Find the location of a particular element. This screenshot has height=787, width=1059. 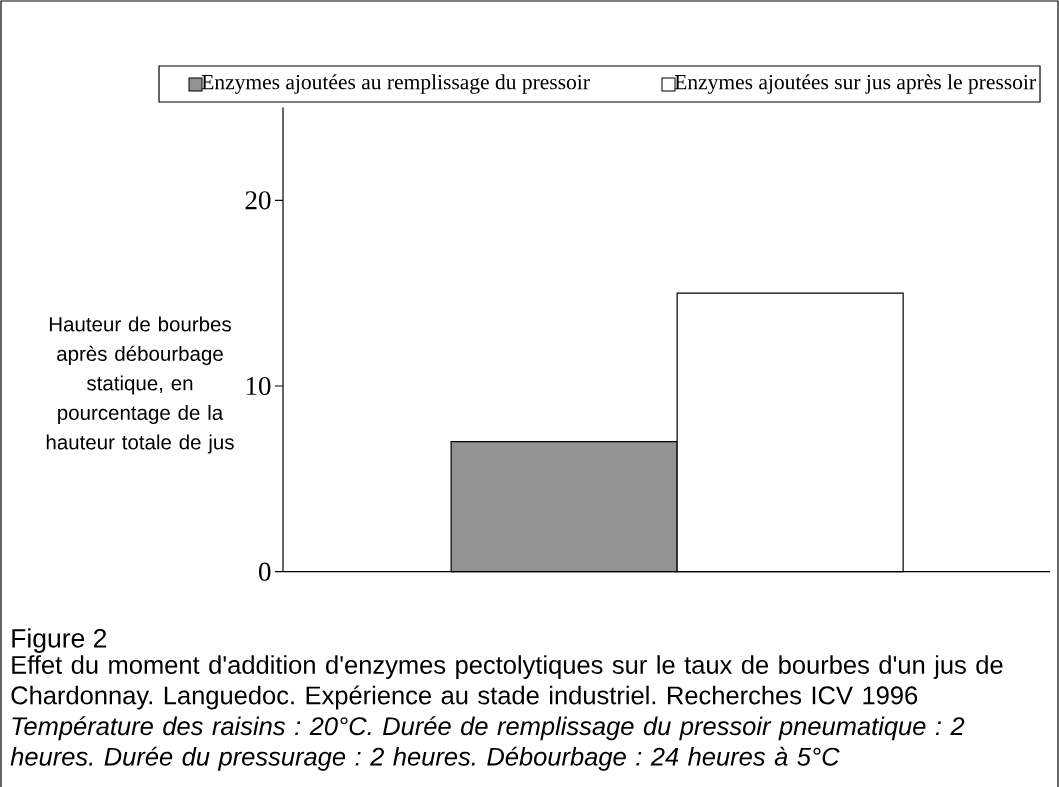

legend-label: Enzymes ajoutées sur jus après le pressoir is located at coordinates (855, 84).